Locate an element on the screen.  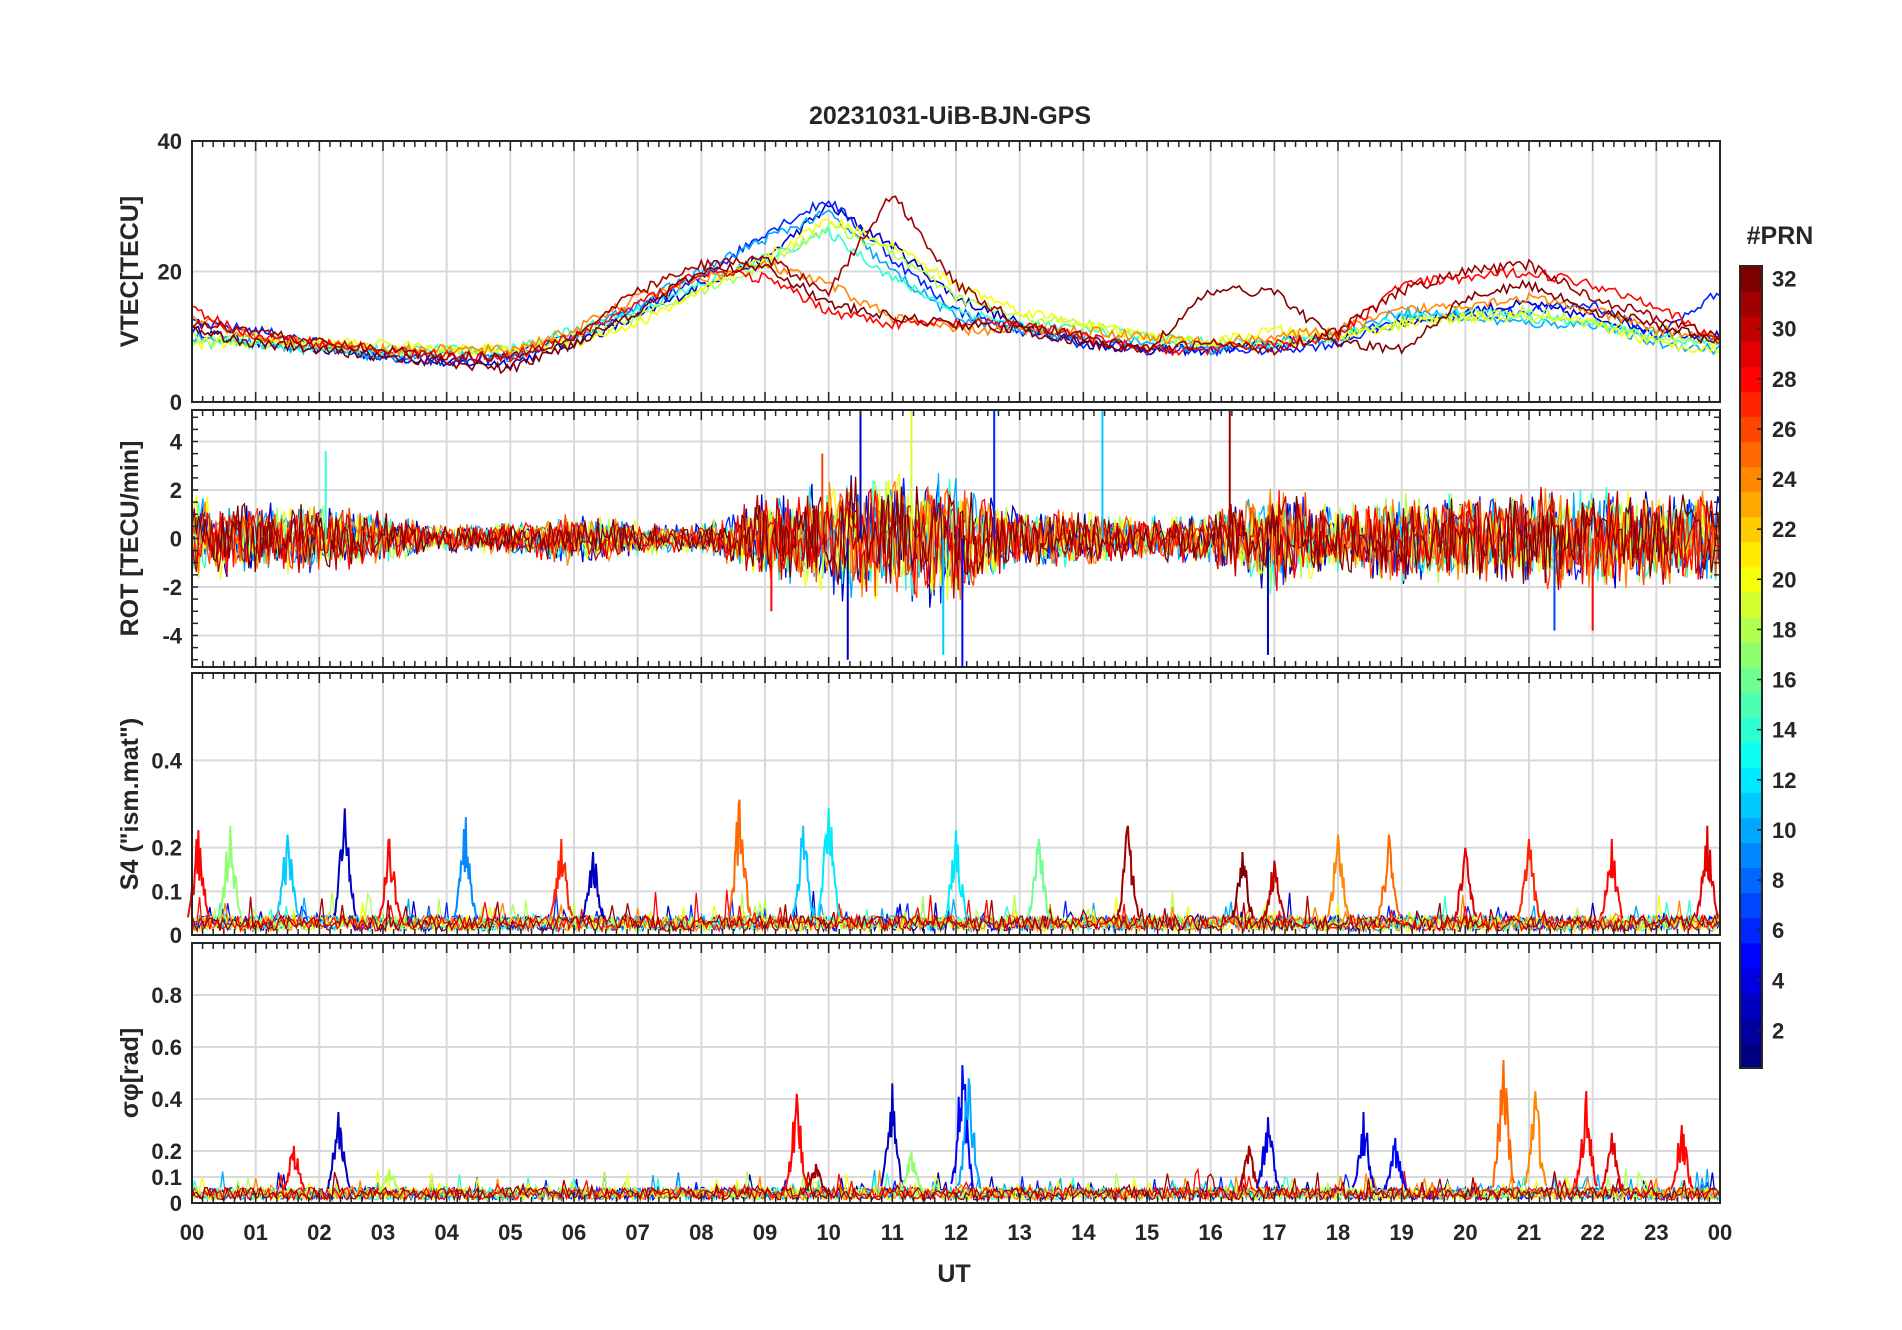
colorbar-frame is located at coordinates (1751, 667).